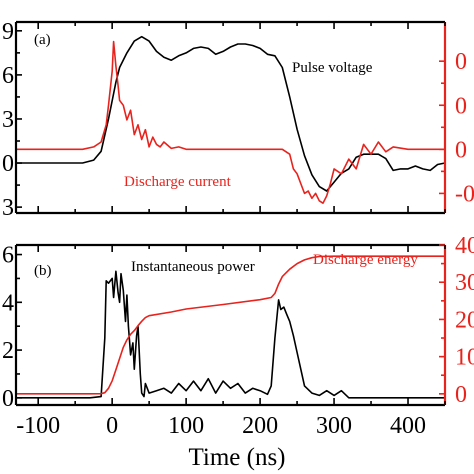 This screenshot has height=474, width=474. What do you see at coordinates (43, 271) in the screenshot?
I see `panel-b-label: (b)` at bounding box center [43, 271].